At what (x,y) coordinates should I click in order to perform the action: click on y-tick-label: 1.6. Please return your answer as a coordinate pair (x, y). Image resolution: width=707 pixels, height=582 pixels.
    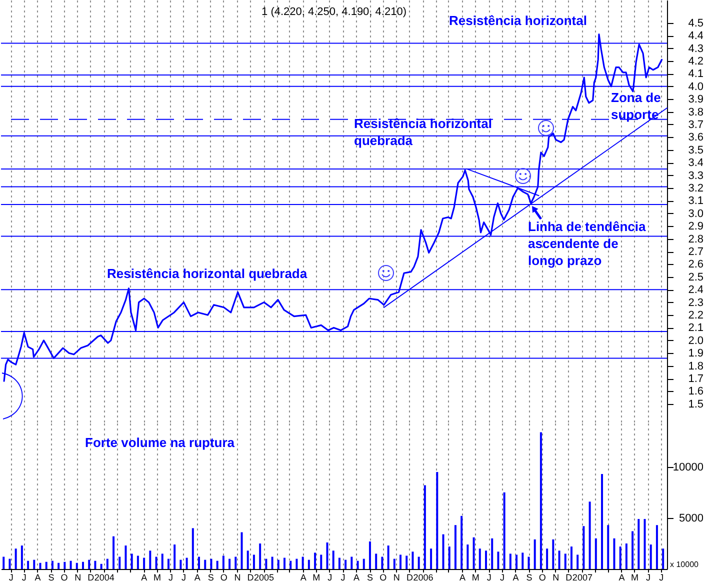
    Looking at the image, I should click on (696, 392).